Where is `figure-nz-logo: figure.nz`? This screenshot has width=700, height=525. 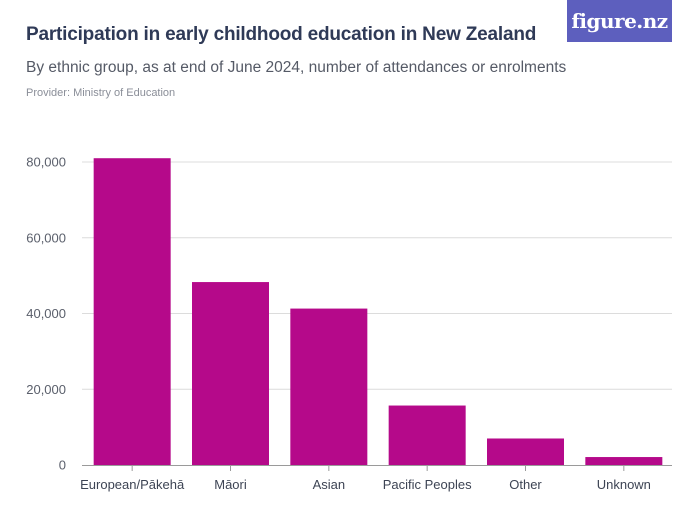 figure-nz-logo: figure.nz is located at coordinates (619, 21).